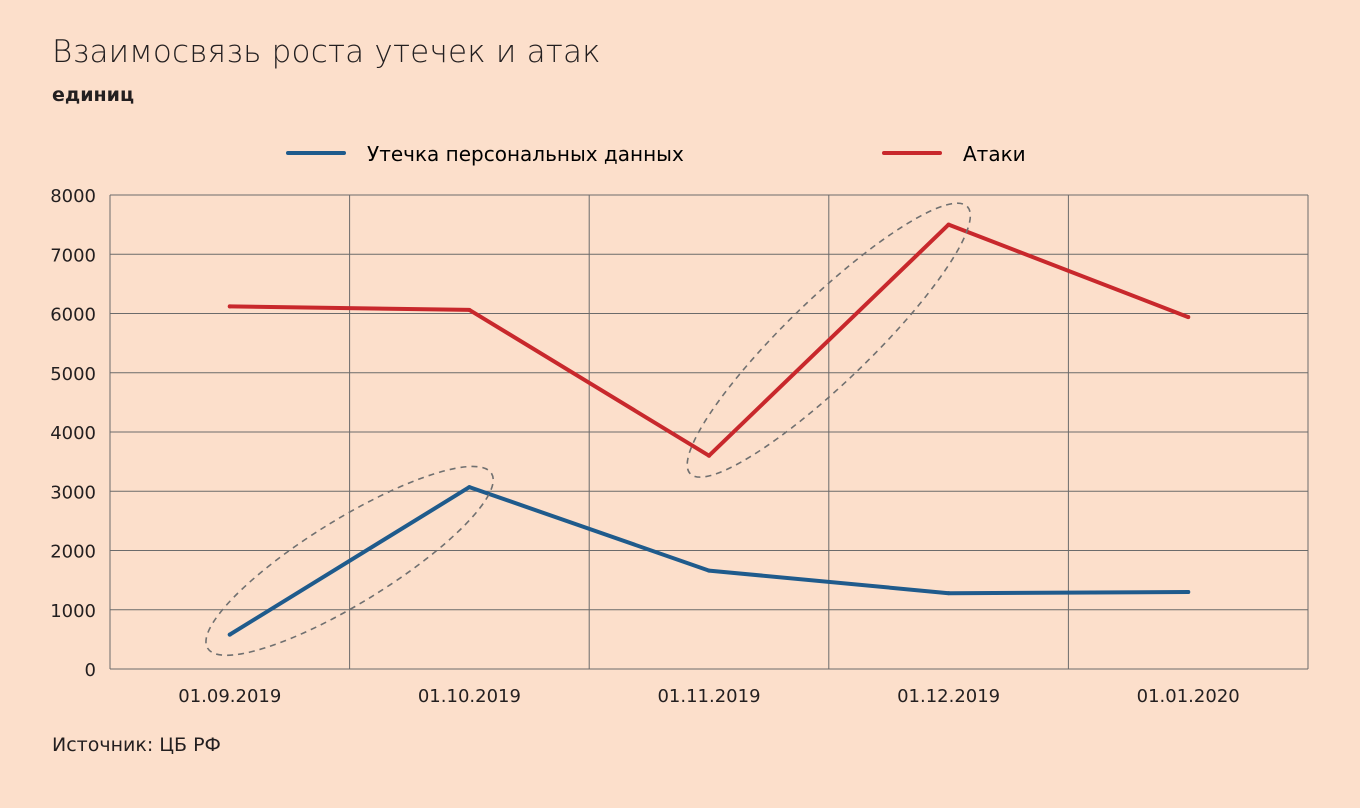 This screenshot has height=808, width=1360. Describe the element at coordinates (326, 52) in the screenshot. I see `chart-title: Взаимосвязь роста утечек и атак` at that location.